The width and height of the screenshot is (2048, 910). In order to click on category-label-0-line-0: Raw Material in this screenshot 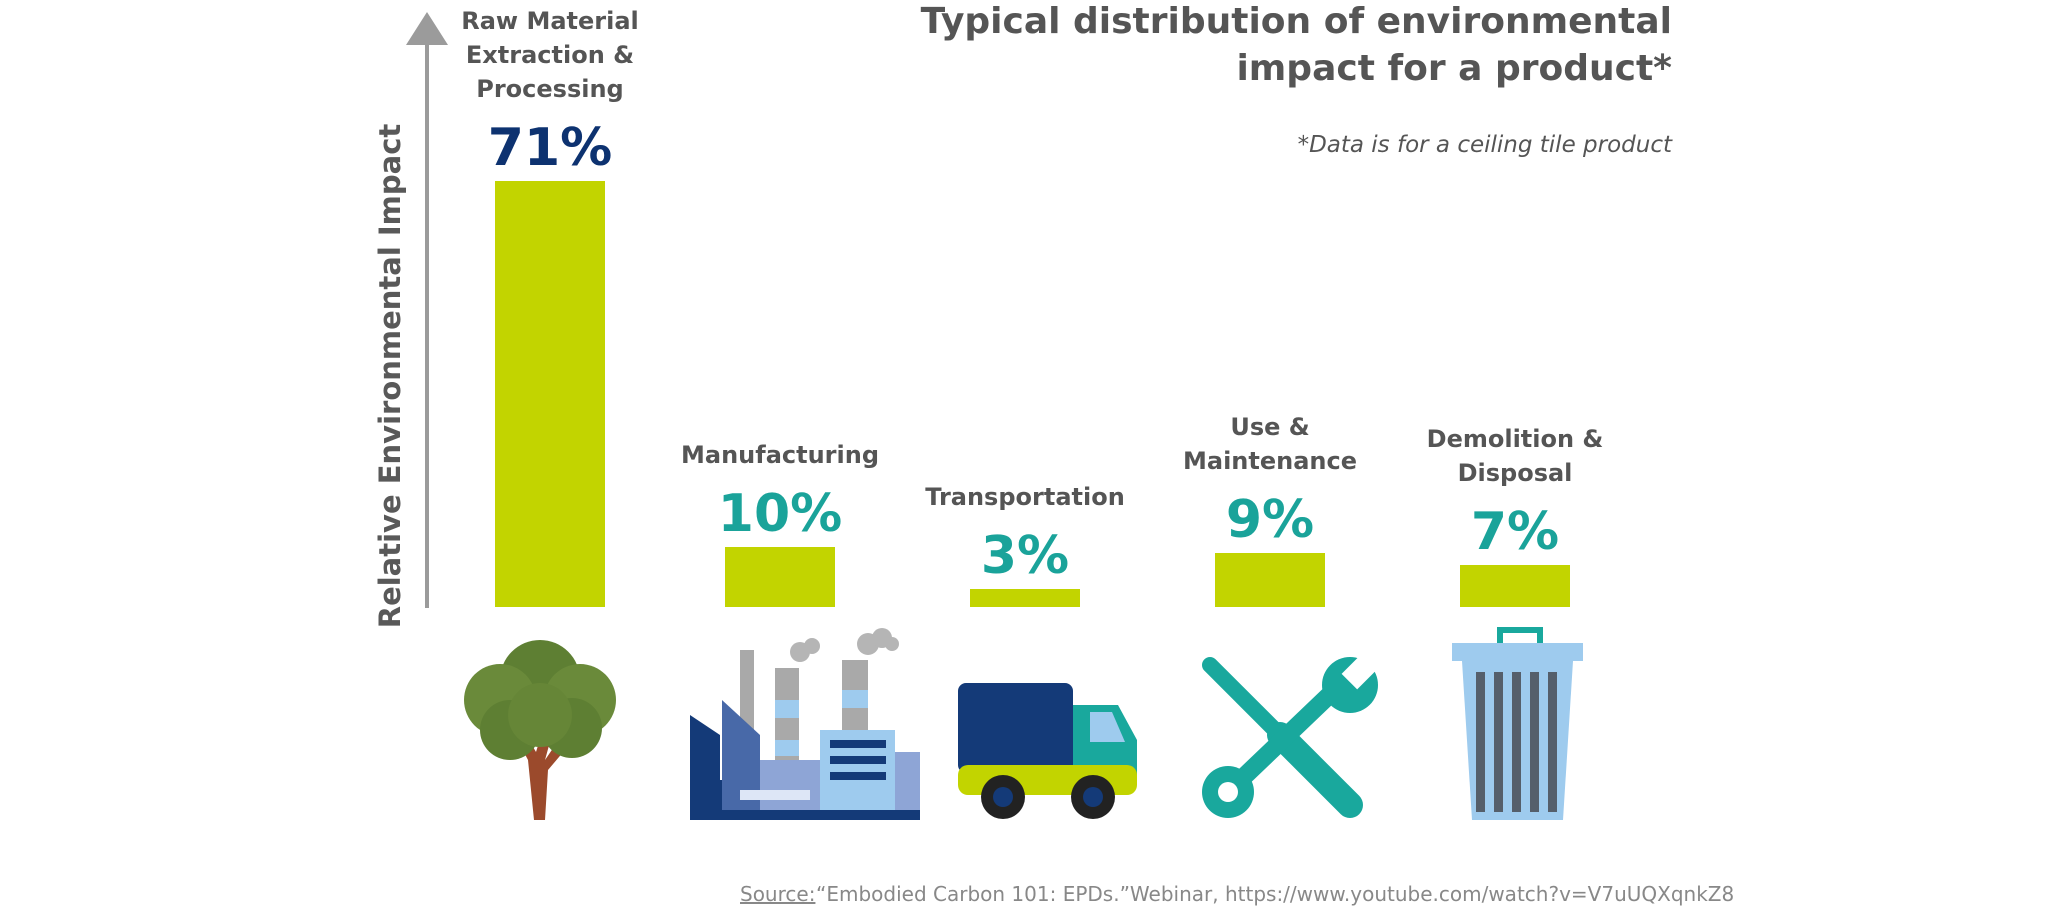, I will do `click(550, 21)`.